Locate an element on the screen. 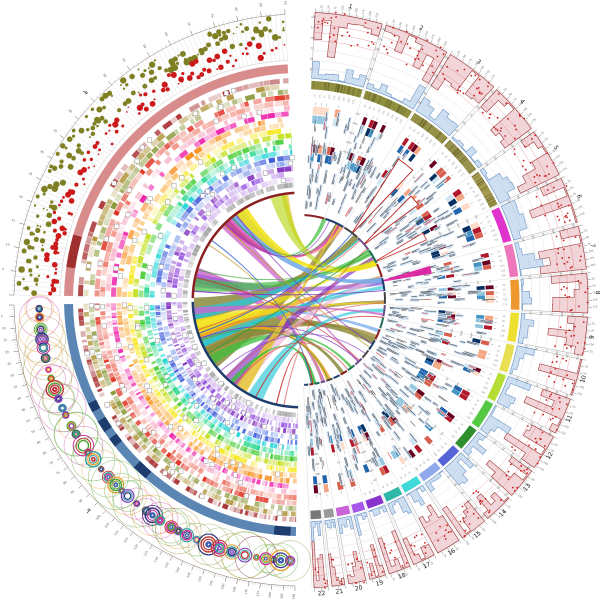  heat-tile-red is located at coordinates (316, 489).